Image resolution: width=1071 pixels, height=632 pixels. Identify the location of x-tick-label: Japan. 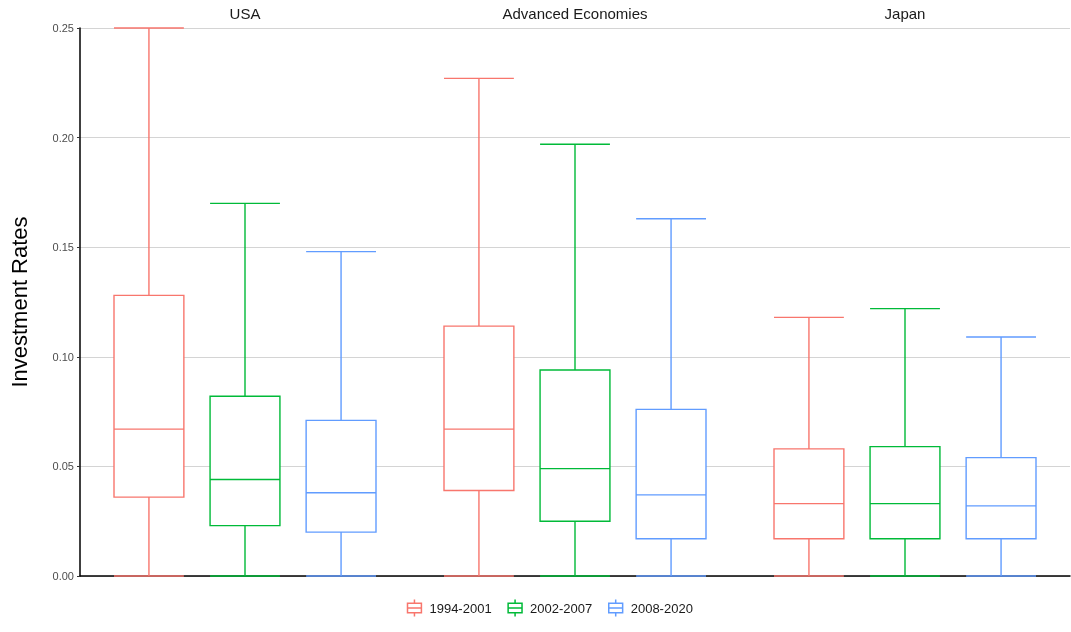
(905, 13).